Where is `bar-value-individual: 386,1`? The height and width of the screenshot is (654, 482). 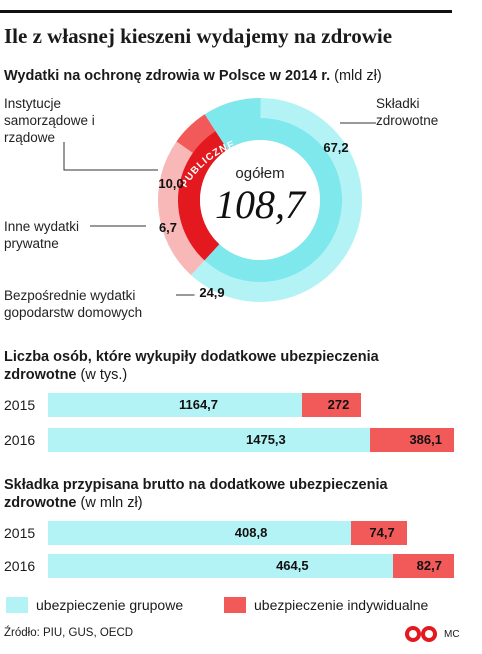 bar-value-individual: 386,1 is located at coordinates (425, 439).